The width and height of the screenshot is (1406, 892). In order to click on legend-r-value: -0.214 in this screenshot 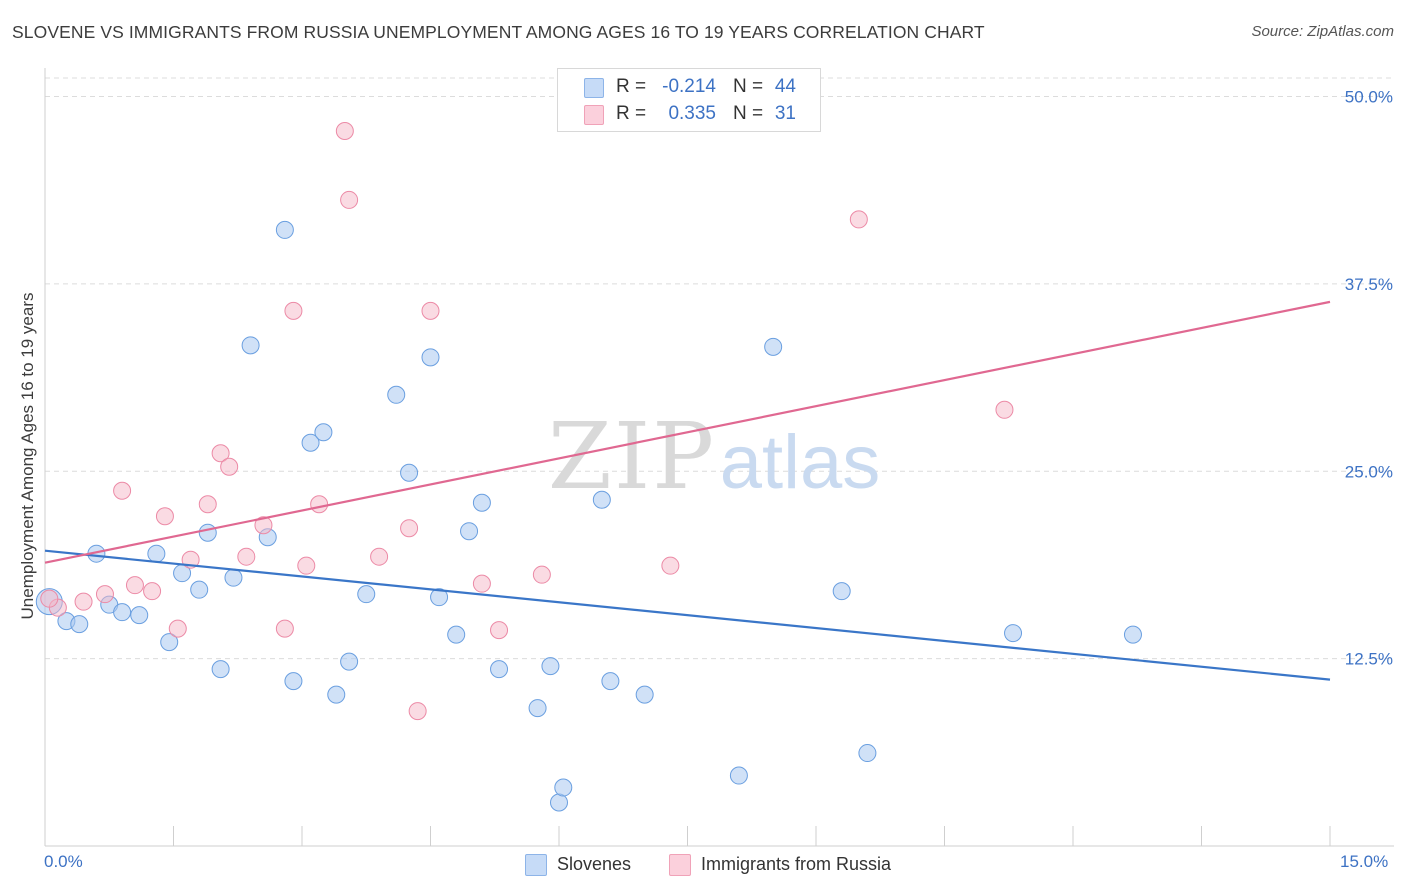, I will do `click(689, 86)`.